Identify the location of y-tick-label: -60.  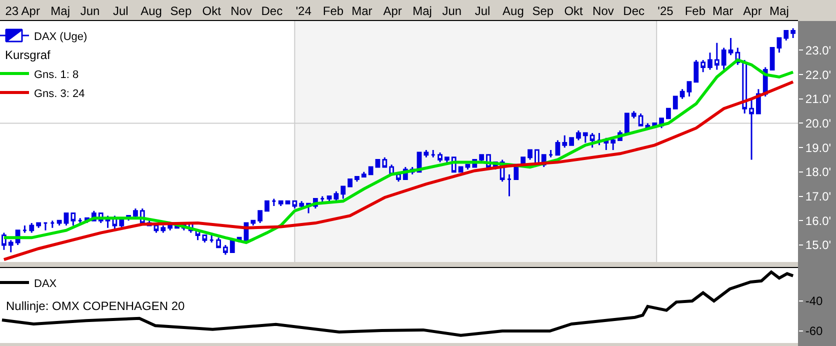
(814, 331).